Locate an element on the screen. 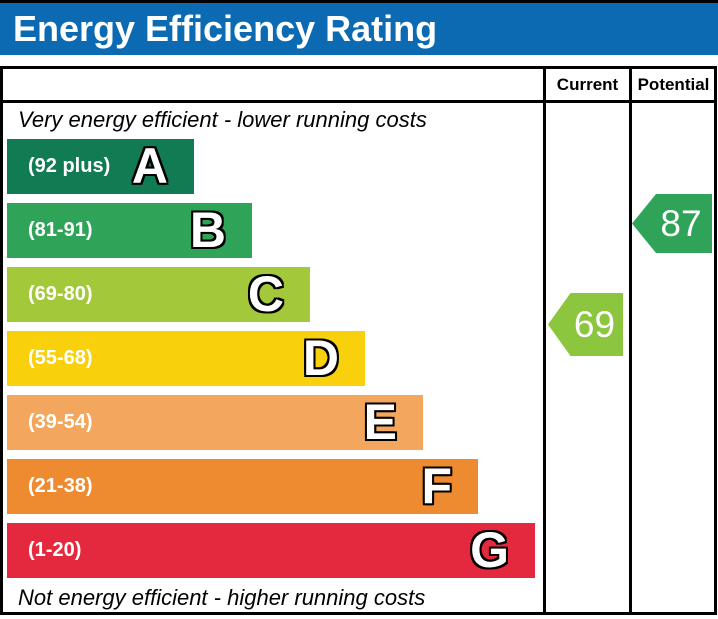  band-f: (21-38) F is located at coordinates (242, 486).